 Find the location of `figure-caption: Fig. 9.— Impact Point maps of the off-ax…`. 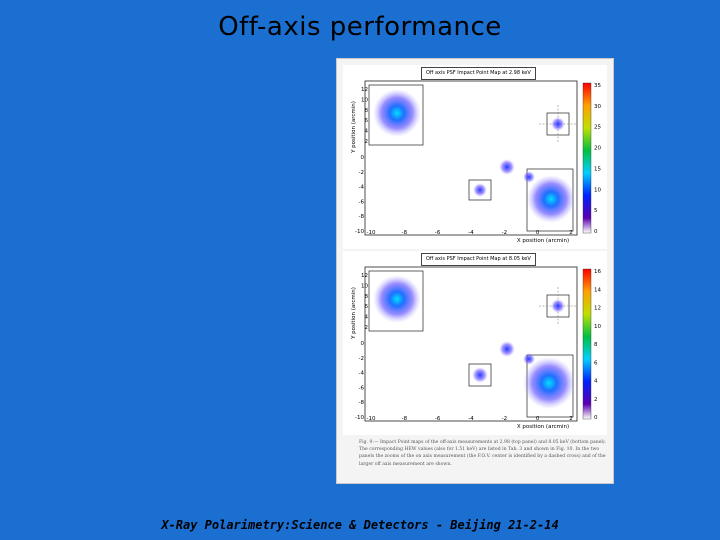

figure-caption: Fig. 9.— Impact Point maps of the off-ax… is located at coordinates (483, 453).